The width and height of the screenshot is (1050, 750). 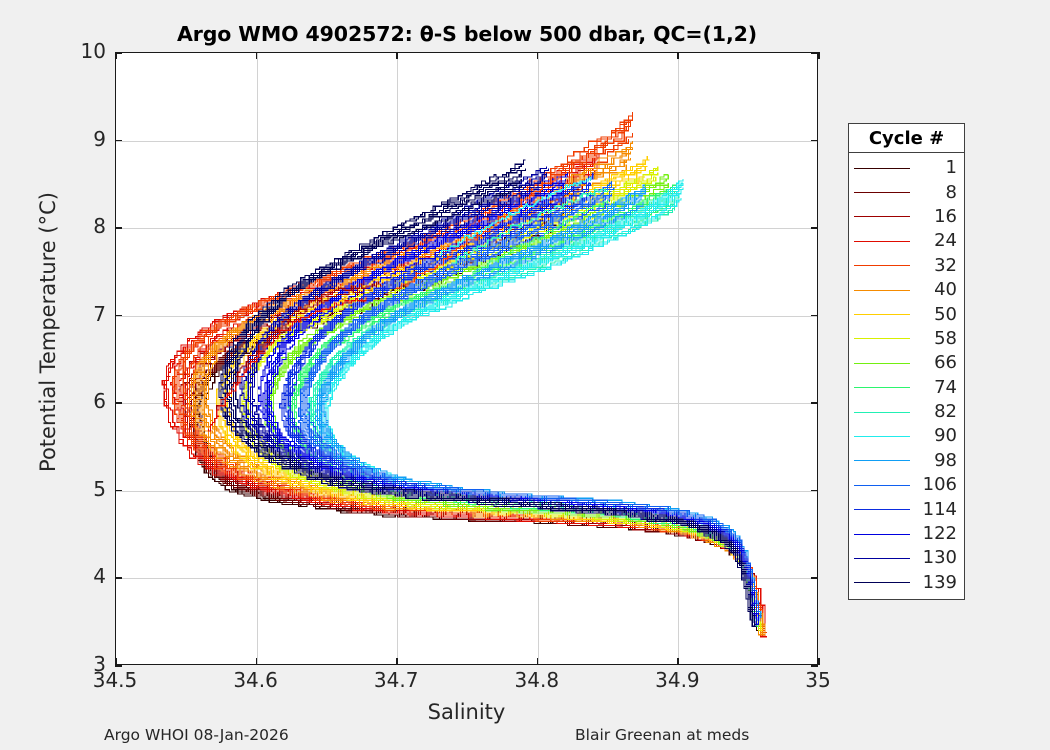 What do you see at coordinates (99, 576) in the screenshot?
I see `y-tick-label: 4` at bounding box center [99, 576].